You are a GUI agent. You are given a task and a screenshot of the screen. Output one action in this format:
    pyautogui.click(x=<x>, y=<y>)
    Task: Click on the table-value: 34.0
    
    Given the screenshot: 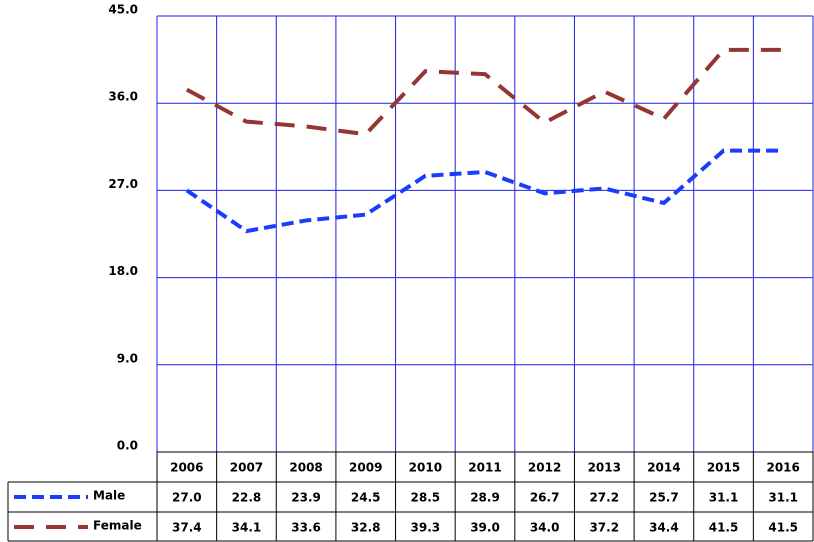 What is the action you would take?
    pyautogui.click(x=545, y=528)
    